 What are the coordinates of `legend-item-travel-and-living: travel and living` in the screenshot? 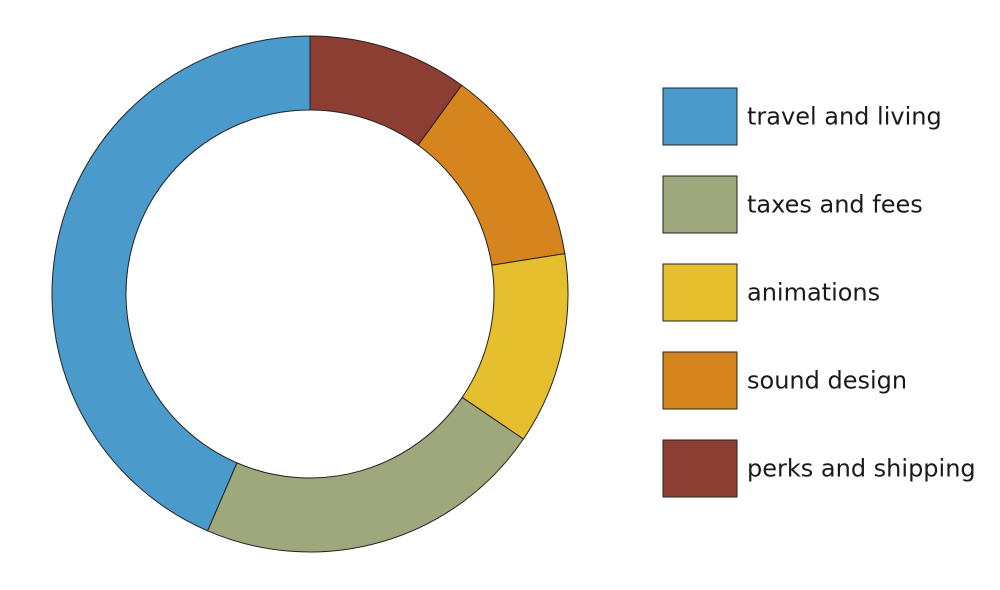 It's located at (802, 116).